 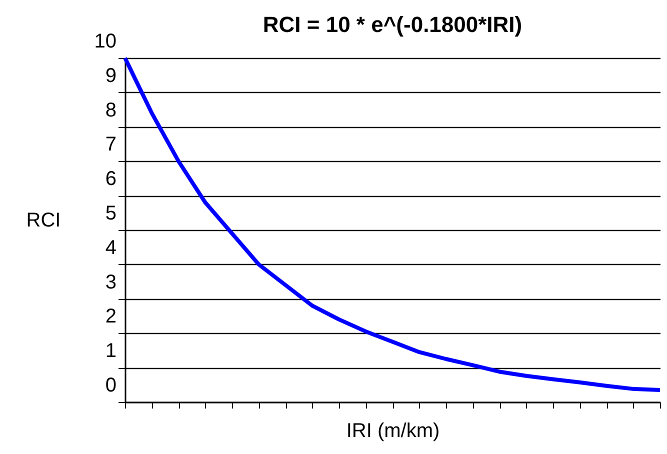 What do you see at coordinates (110, 282) in the screenshot?
I see `y-tick-label: 3` at bounding box center [110, 282].